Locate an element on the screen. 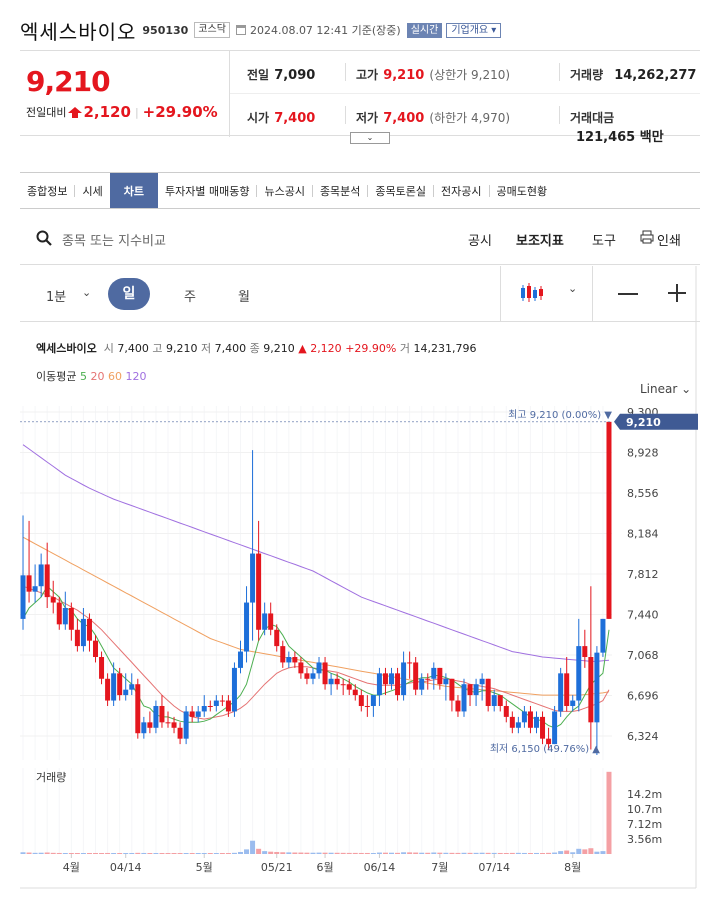 The height and width of the screenshot is (905, 712). prev-close: 전일 7,090 is located at coordinates (281, 75).